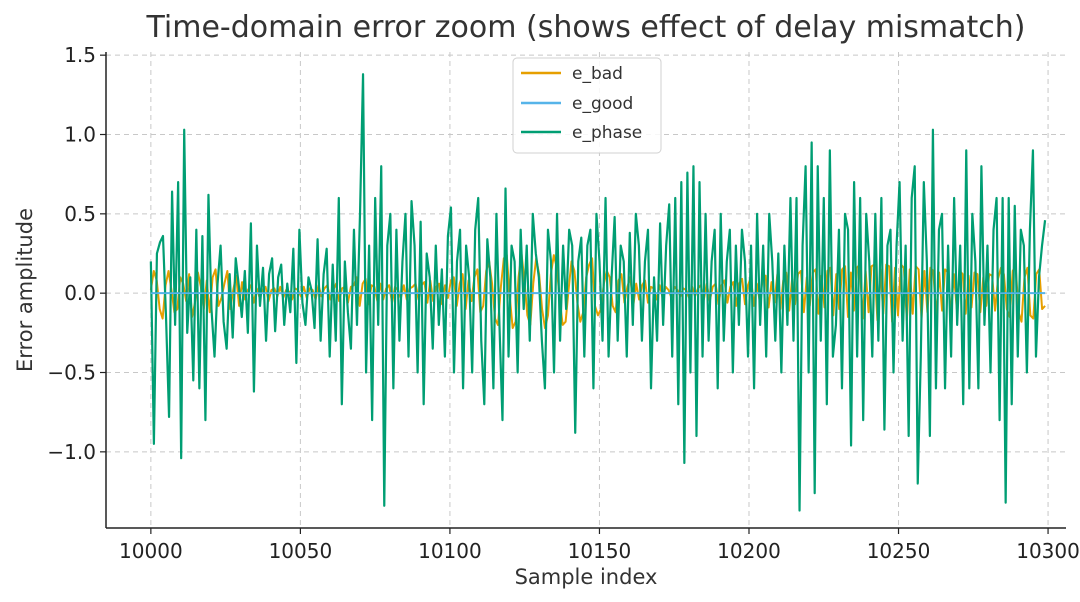 The width and height of the screenshot is (1080, 602). What do you see at coordinates (749, 551) in the screenshot?
I see `x-tick-label: 10200` at bounding box center [749, 551].